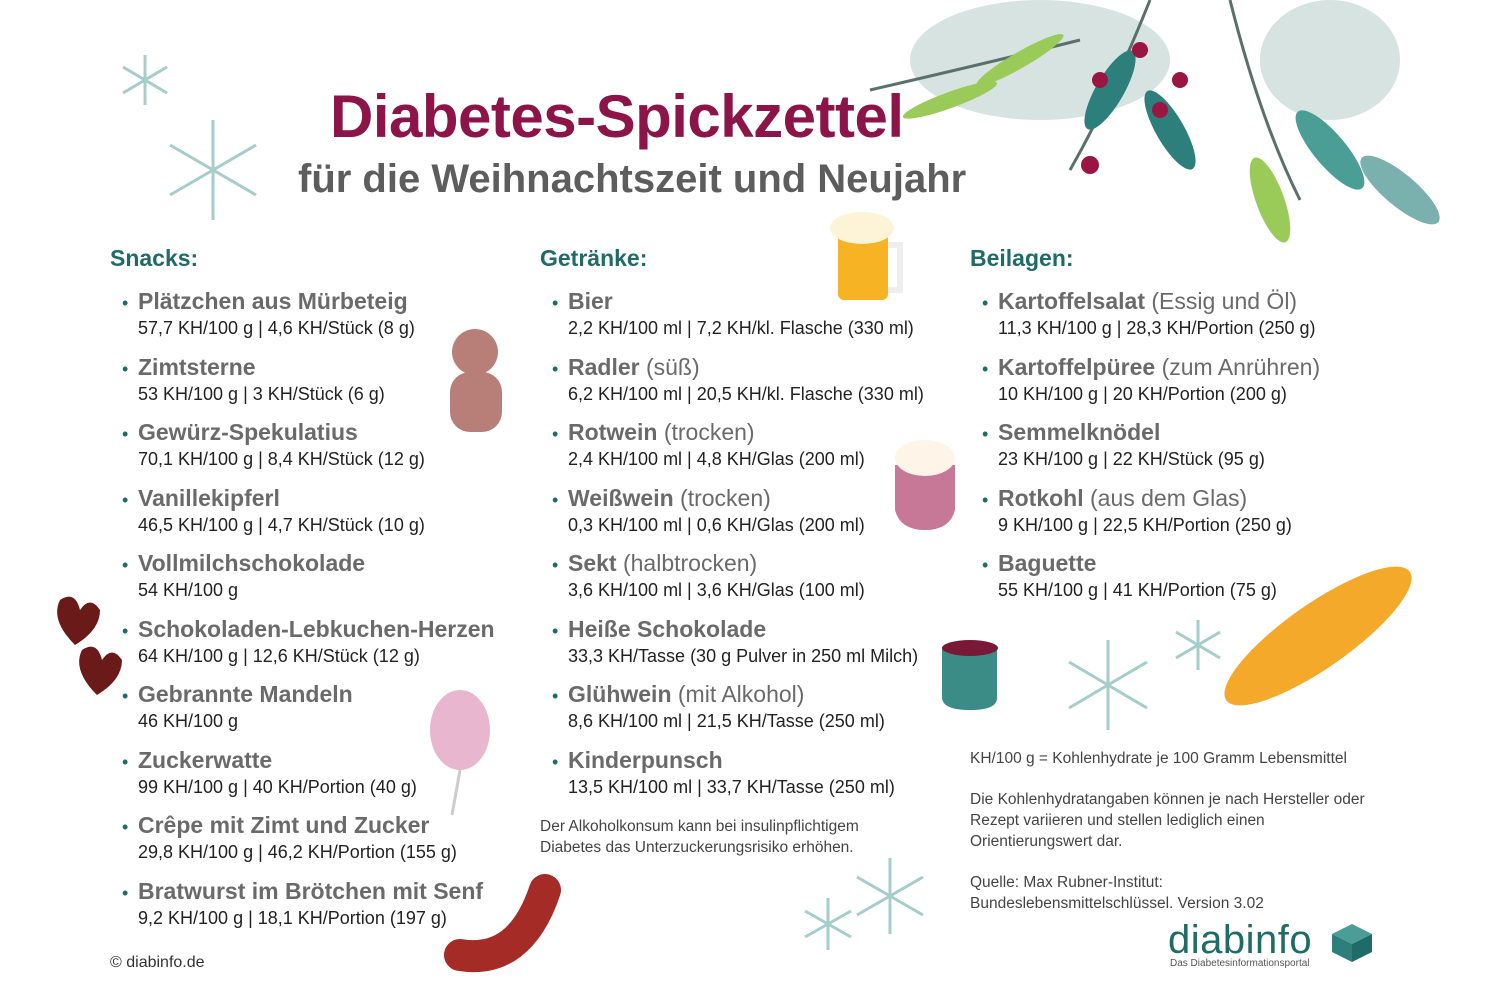  What do you see at coordinates (1142, 393) in the screenshot?
I see `item-detail: 10 KH/100 g | 20 KH/Portion (200 g)` at bounding box center [1142, 393].